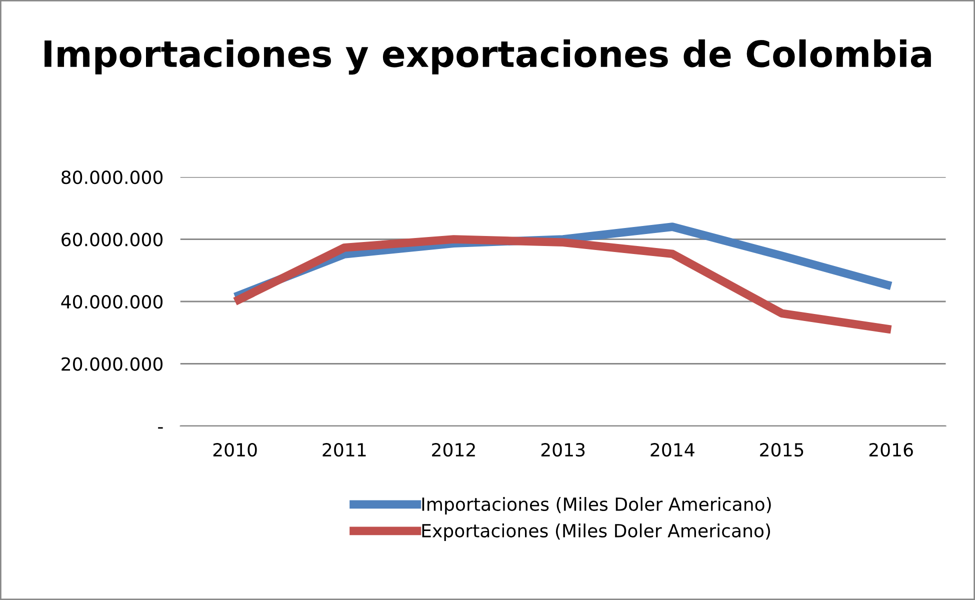 The image size is (975, 600). I want to click on y-tick-label: -, so click(160, 428).